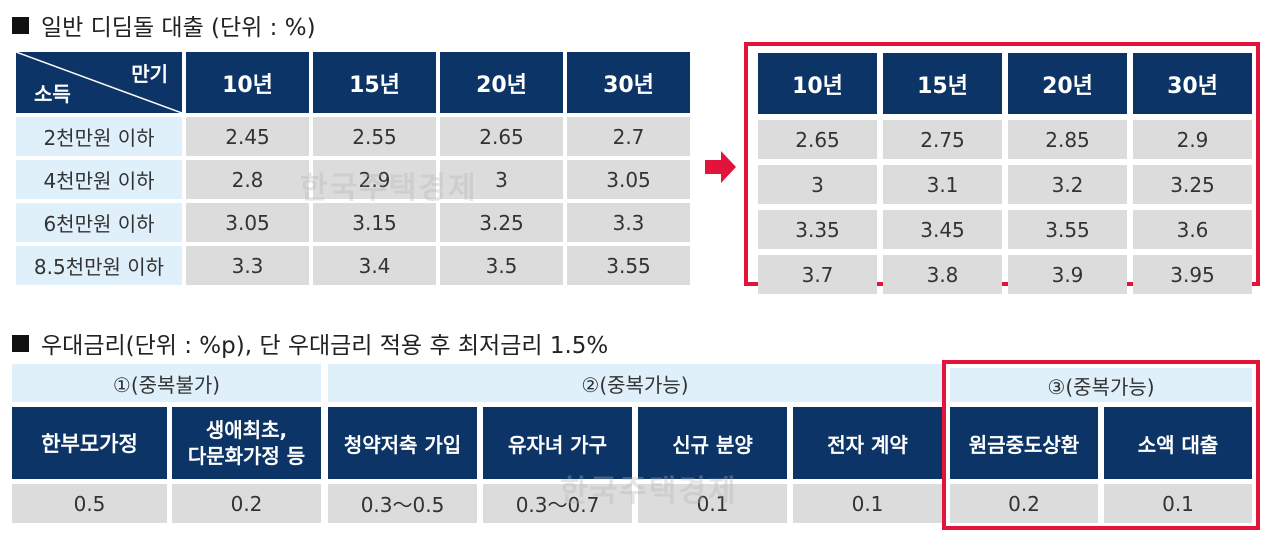  What do you see at coordinates (1192, 139) in the screenshot?
I see `new-rate-cell: 2.9` at bounding box center [1192, 139].